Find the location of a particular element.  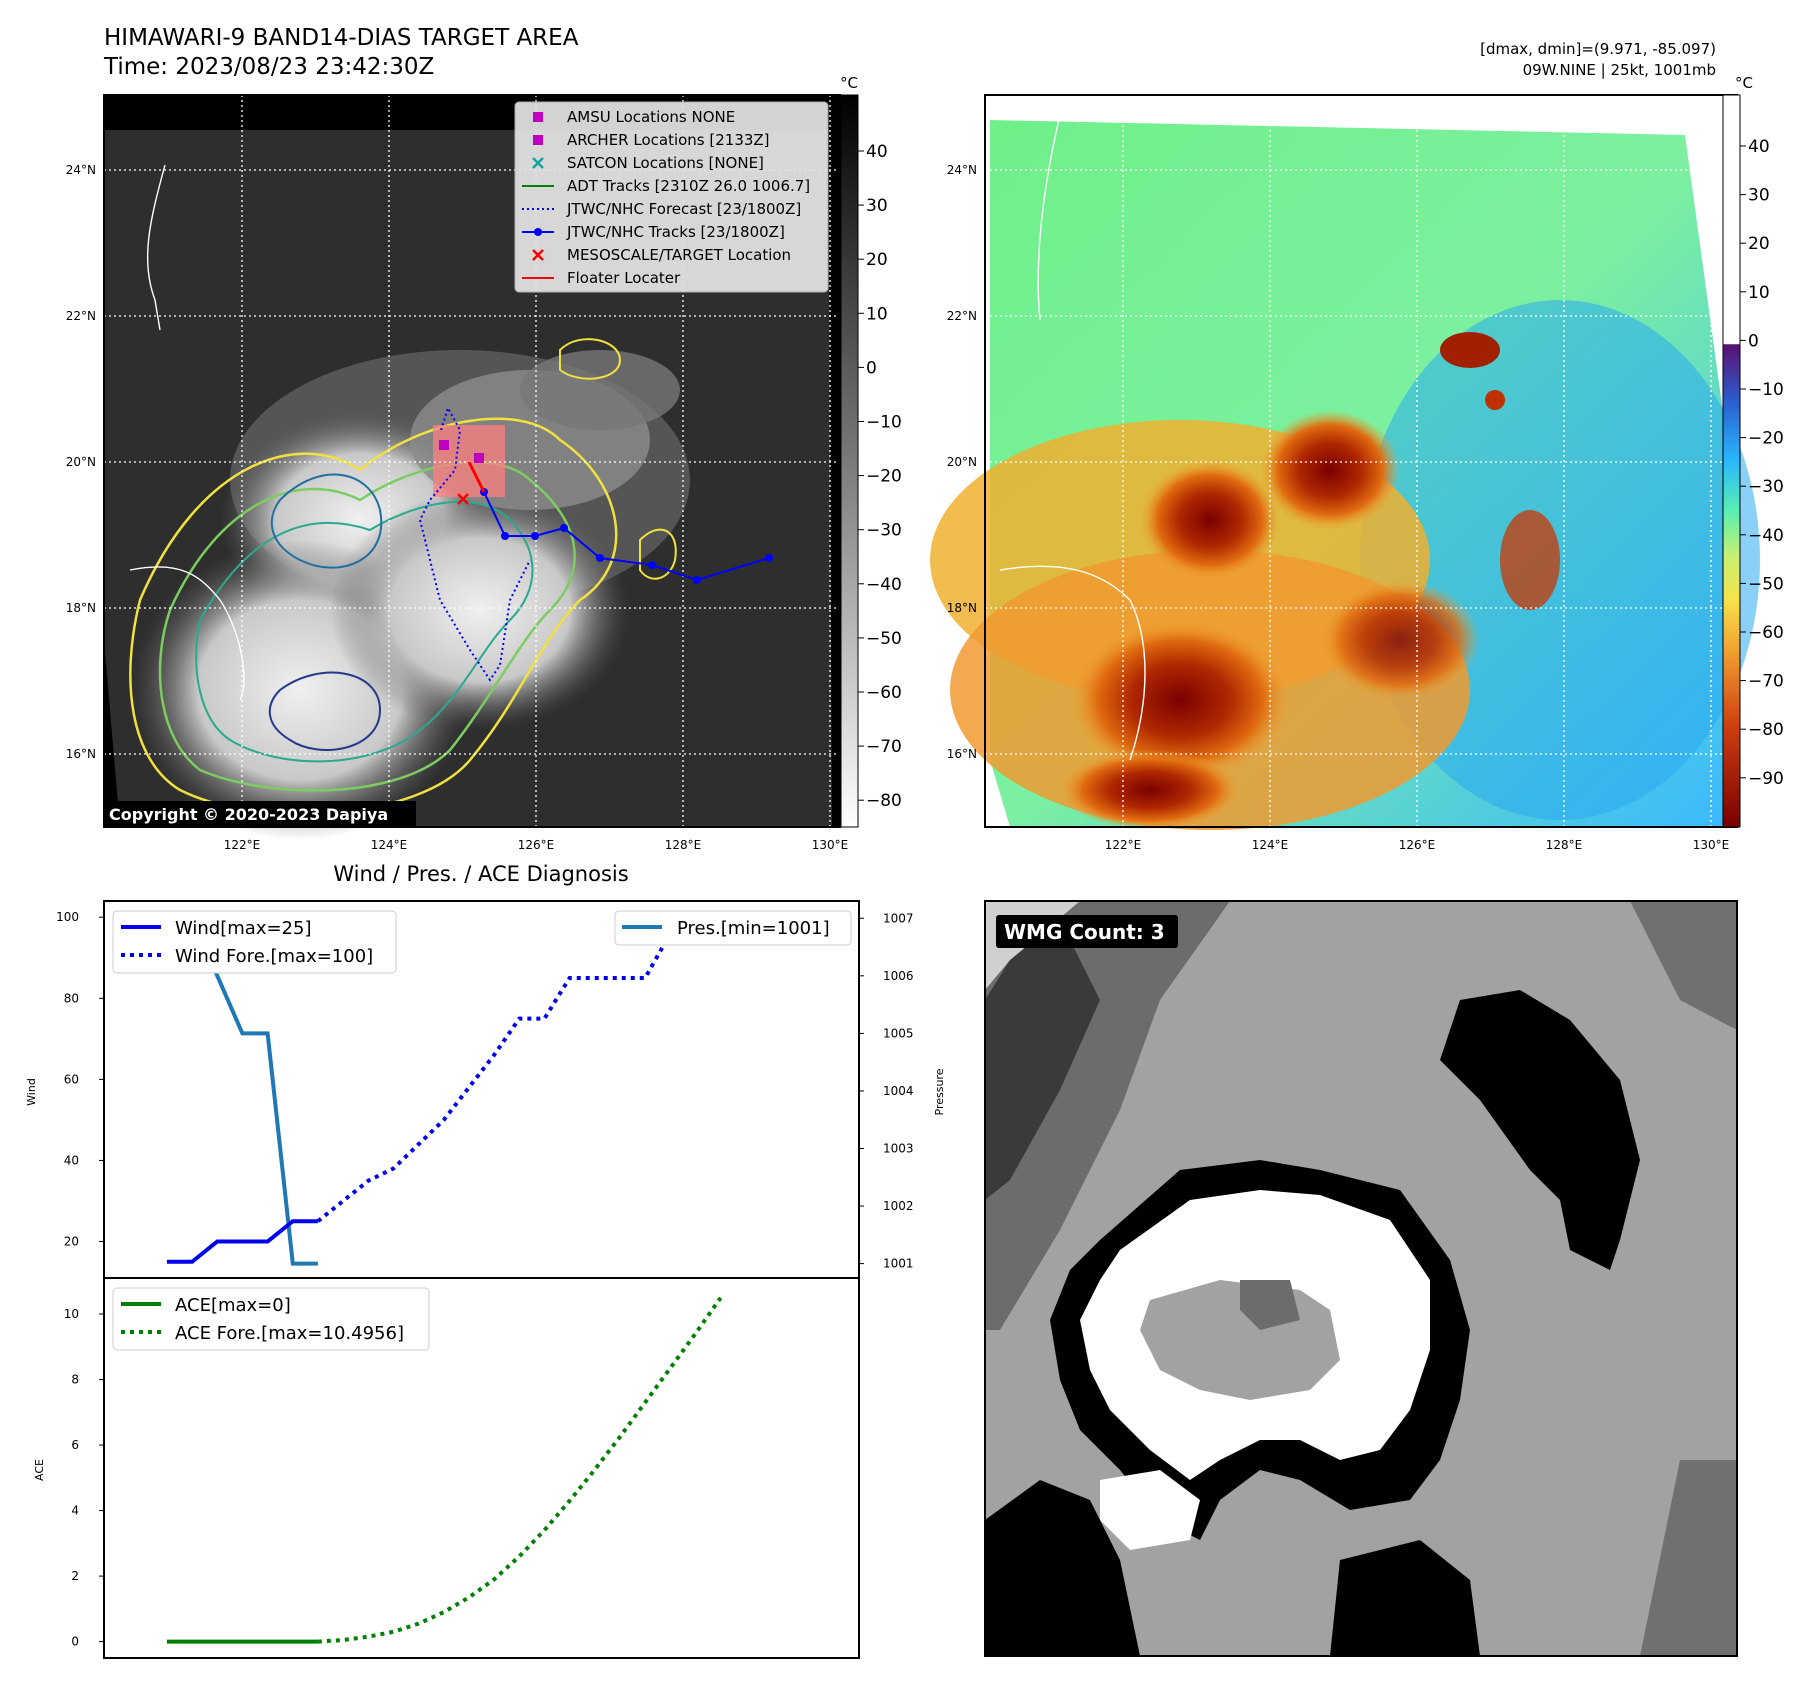

right-map-lat-ticks: 24°N 22°N 20°N 18°N 16°N is located at coordinates (962, 462).